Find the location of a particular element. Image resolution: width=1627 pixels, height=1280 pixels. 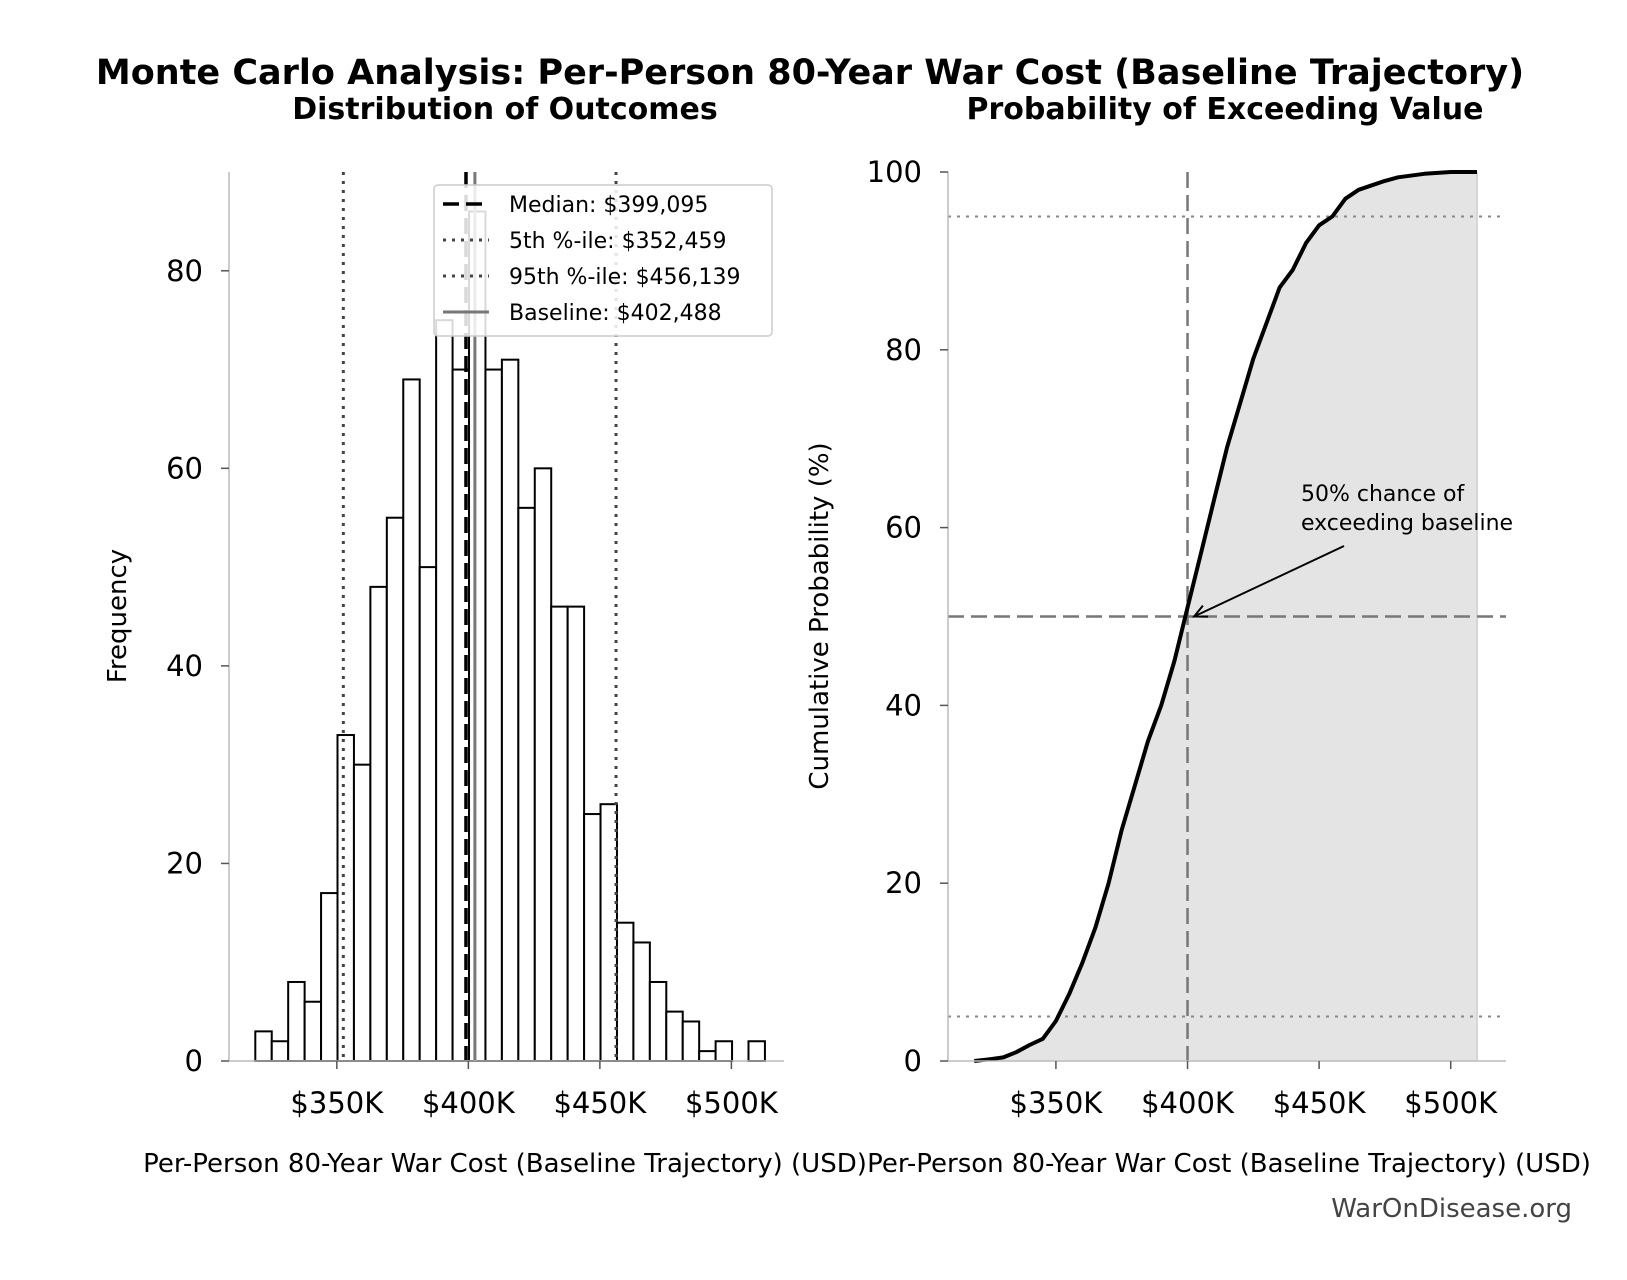

exceedance-y-ticks: 0 20 40 60 80 100 is located at coordinates (907, 616).